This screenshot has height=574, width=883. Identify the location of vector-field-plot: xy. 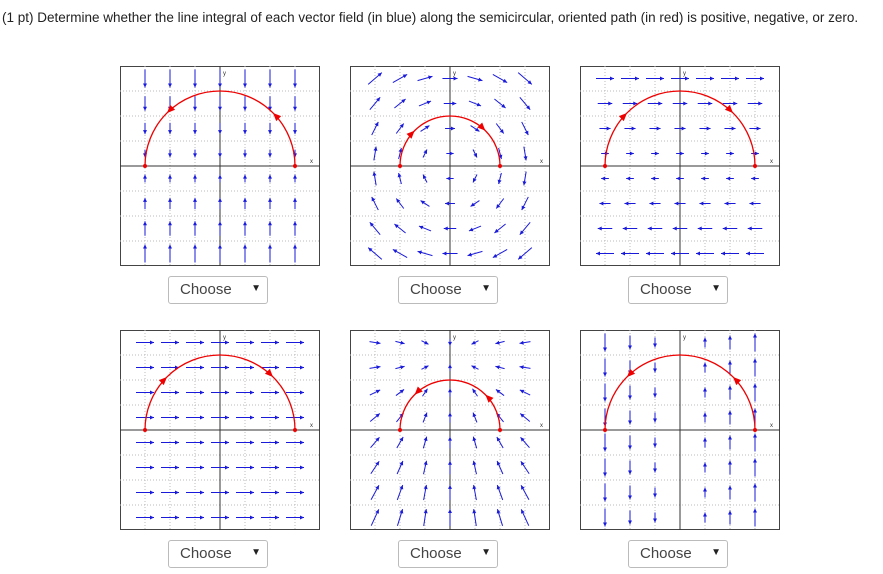
(680, 166).